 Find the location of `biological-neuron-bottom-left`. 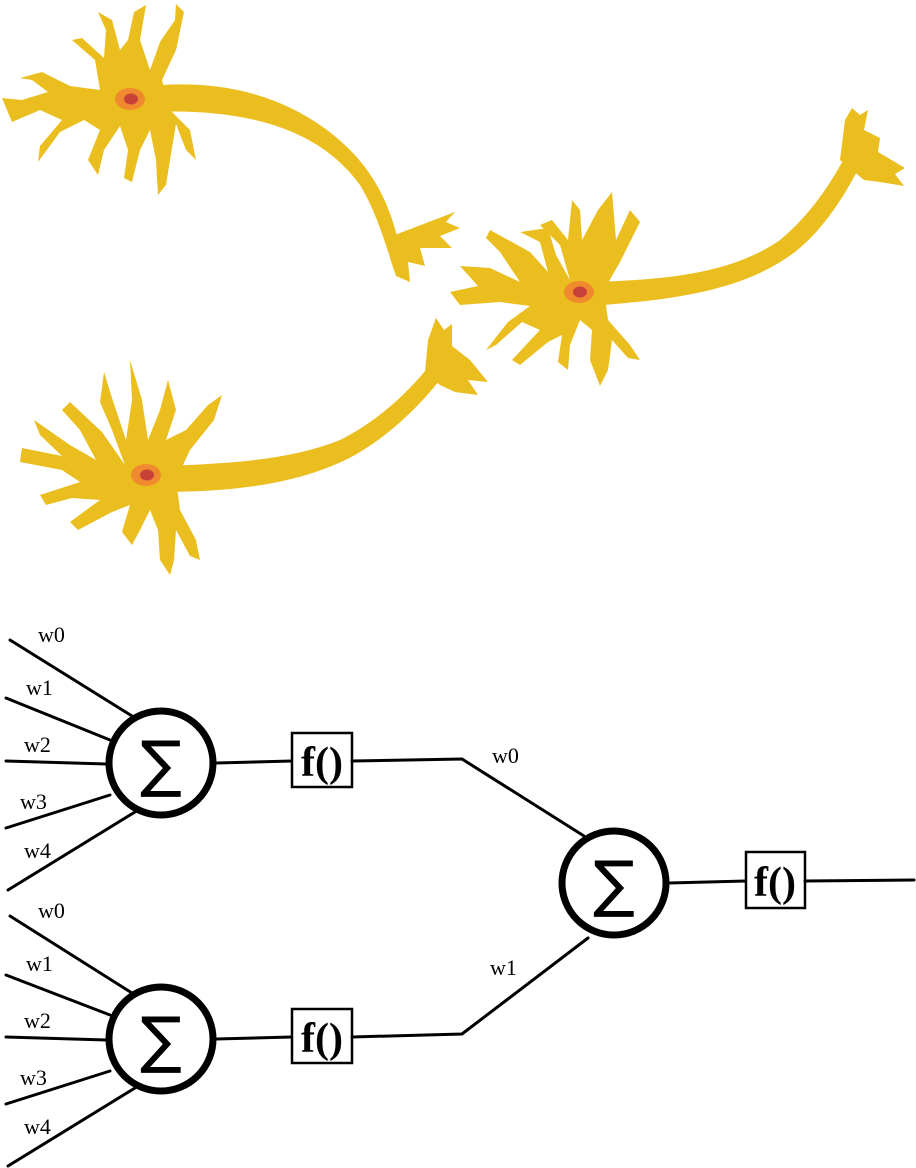

biological-neuron-bottom-left is located at coordinates (254, 446).